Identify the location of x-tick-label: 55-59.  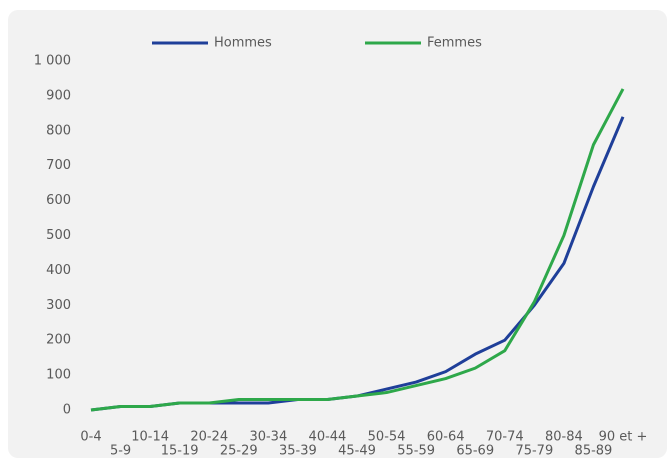
(416, 451).